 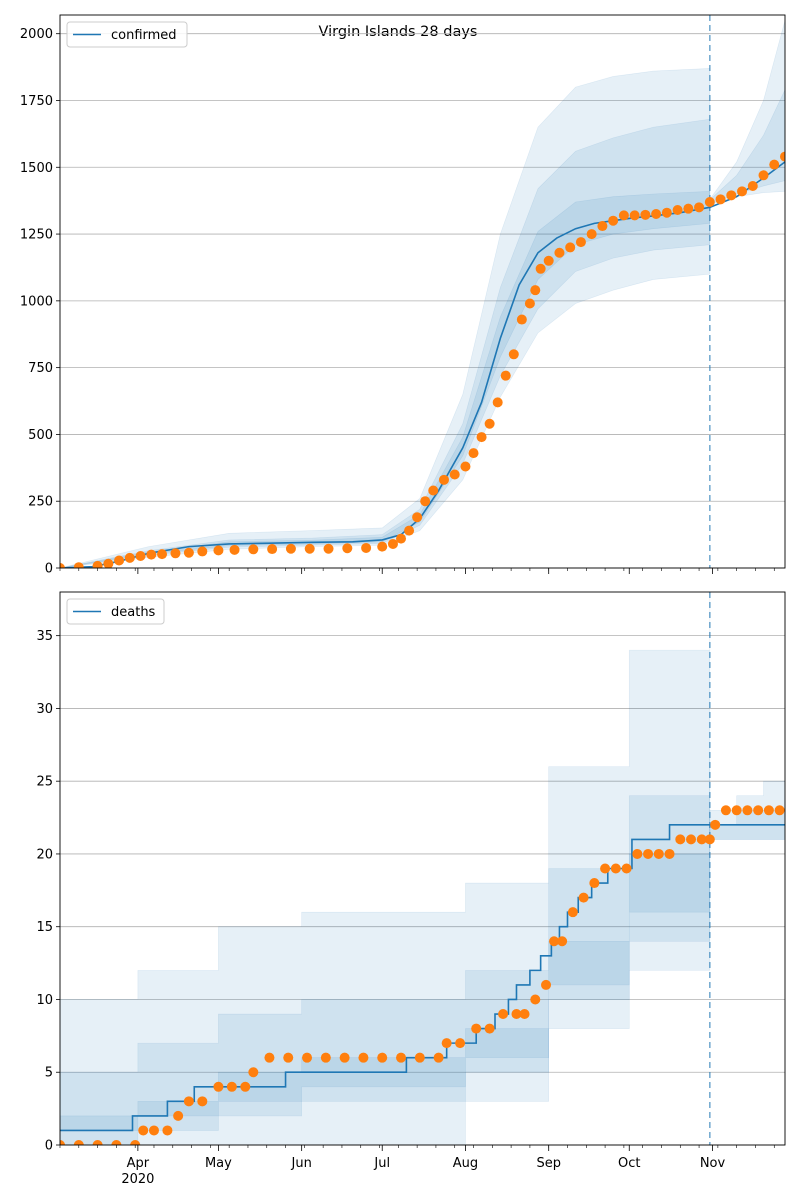 What do you see at coordinates (44, 927) in the screenshot?
I see `y-tick-label: 15` at bounding box center [44, 927].